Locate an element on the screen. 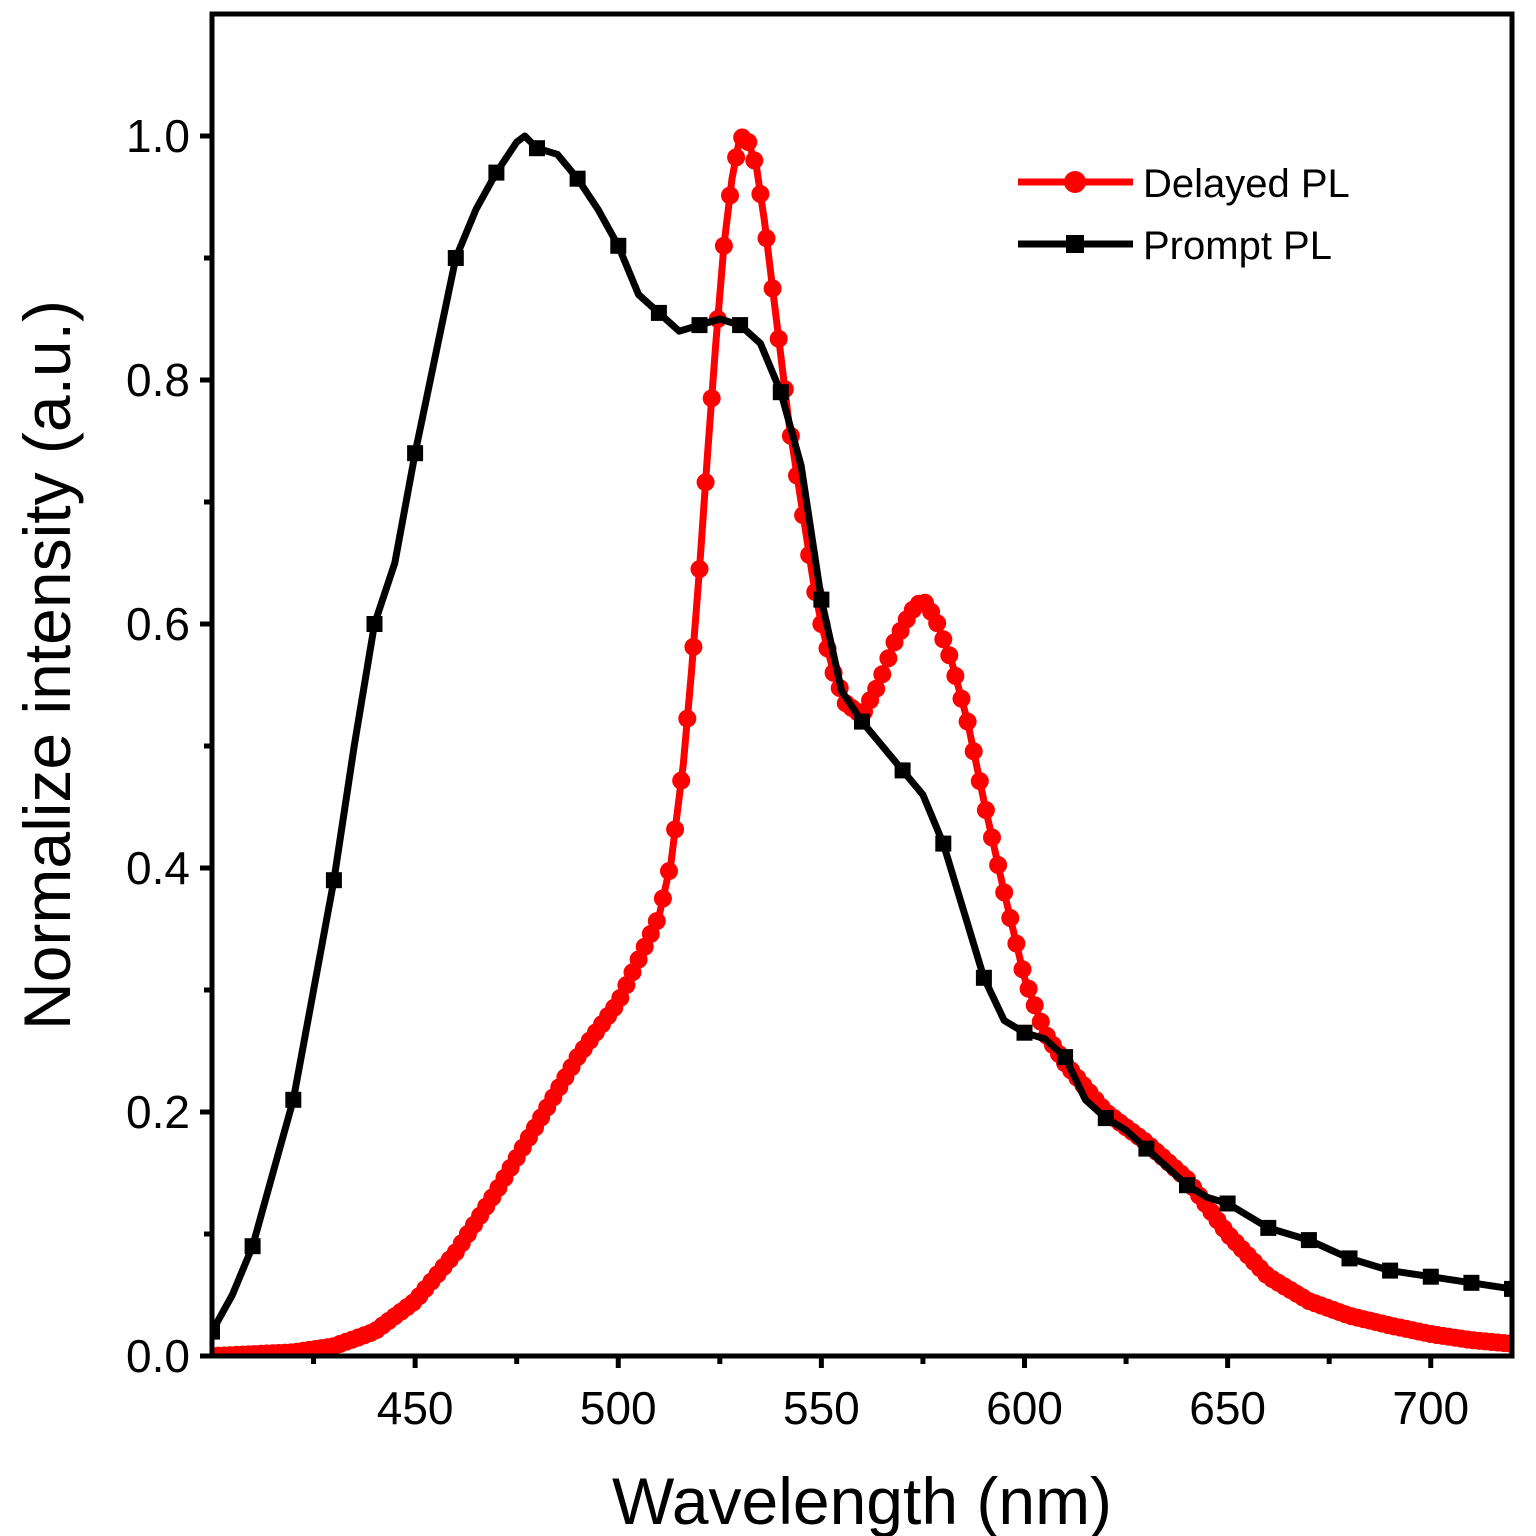  y-tick-label: 0.0 is located at coordinates (158, 1356).